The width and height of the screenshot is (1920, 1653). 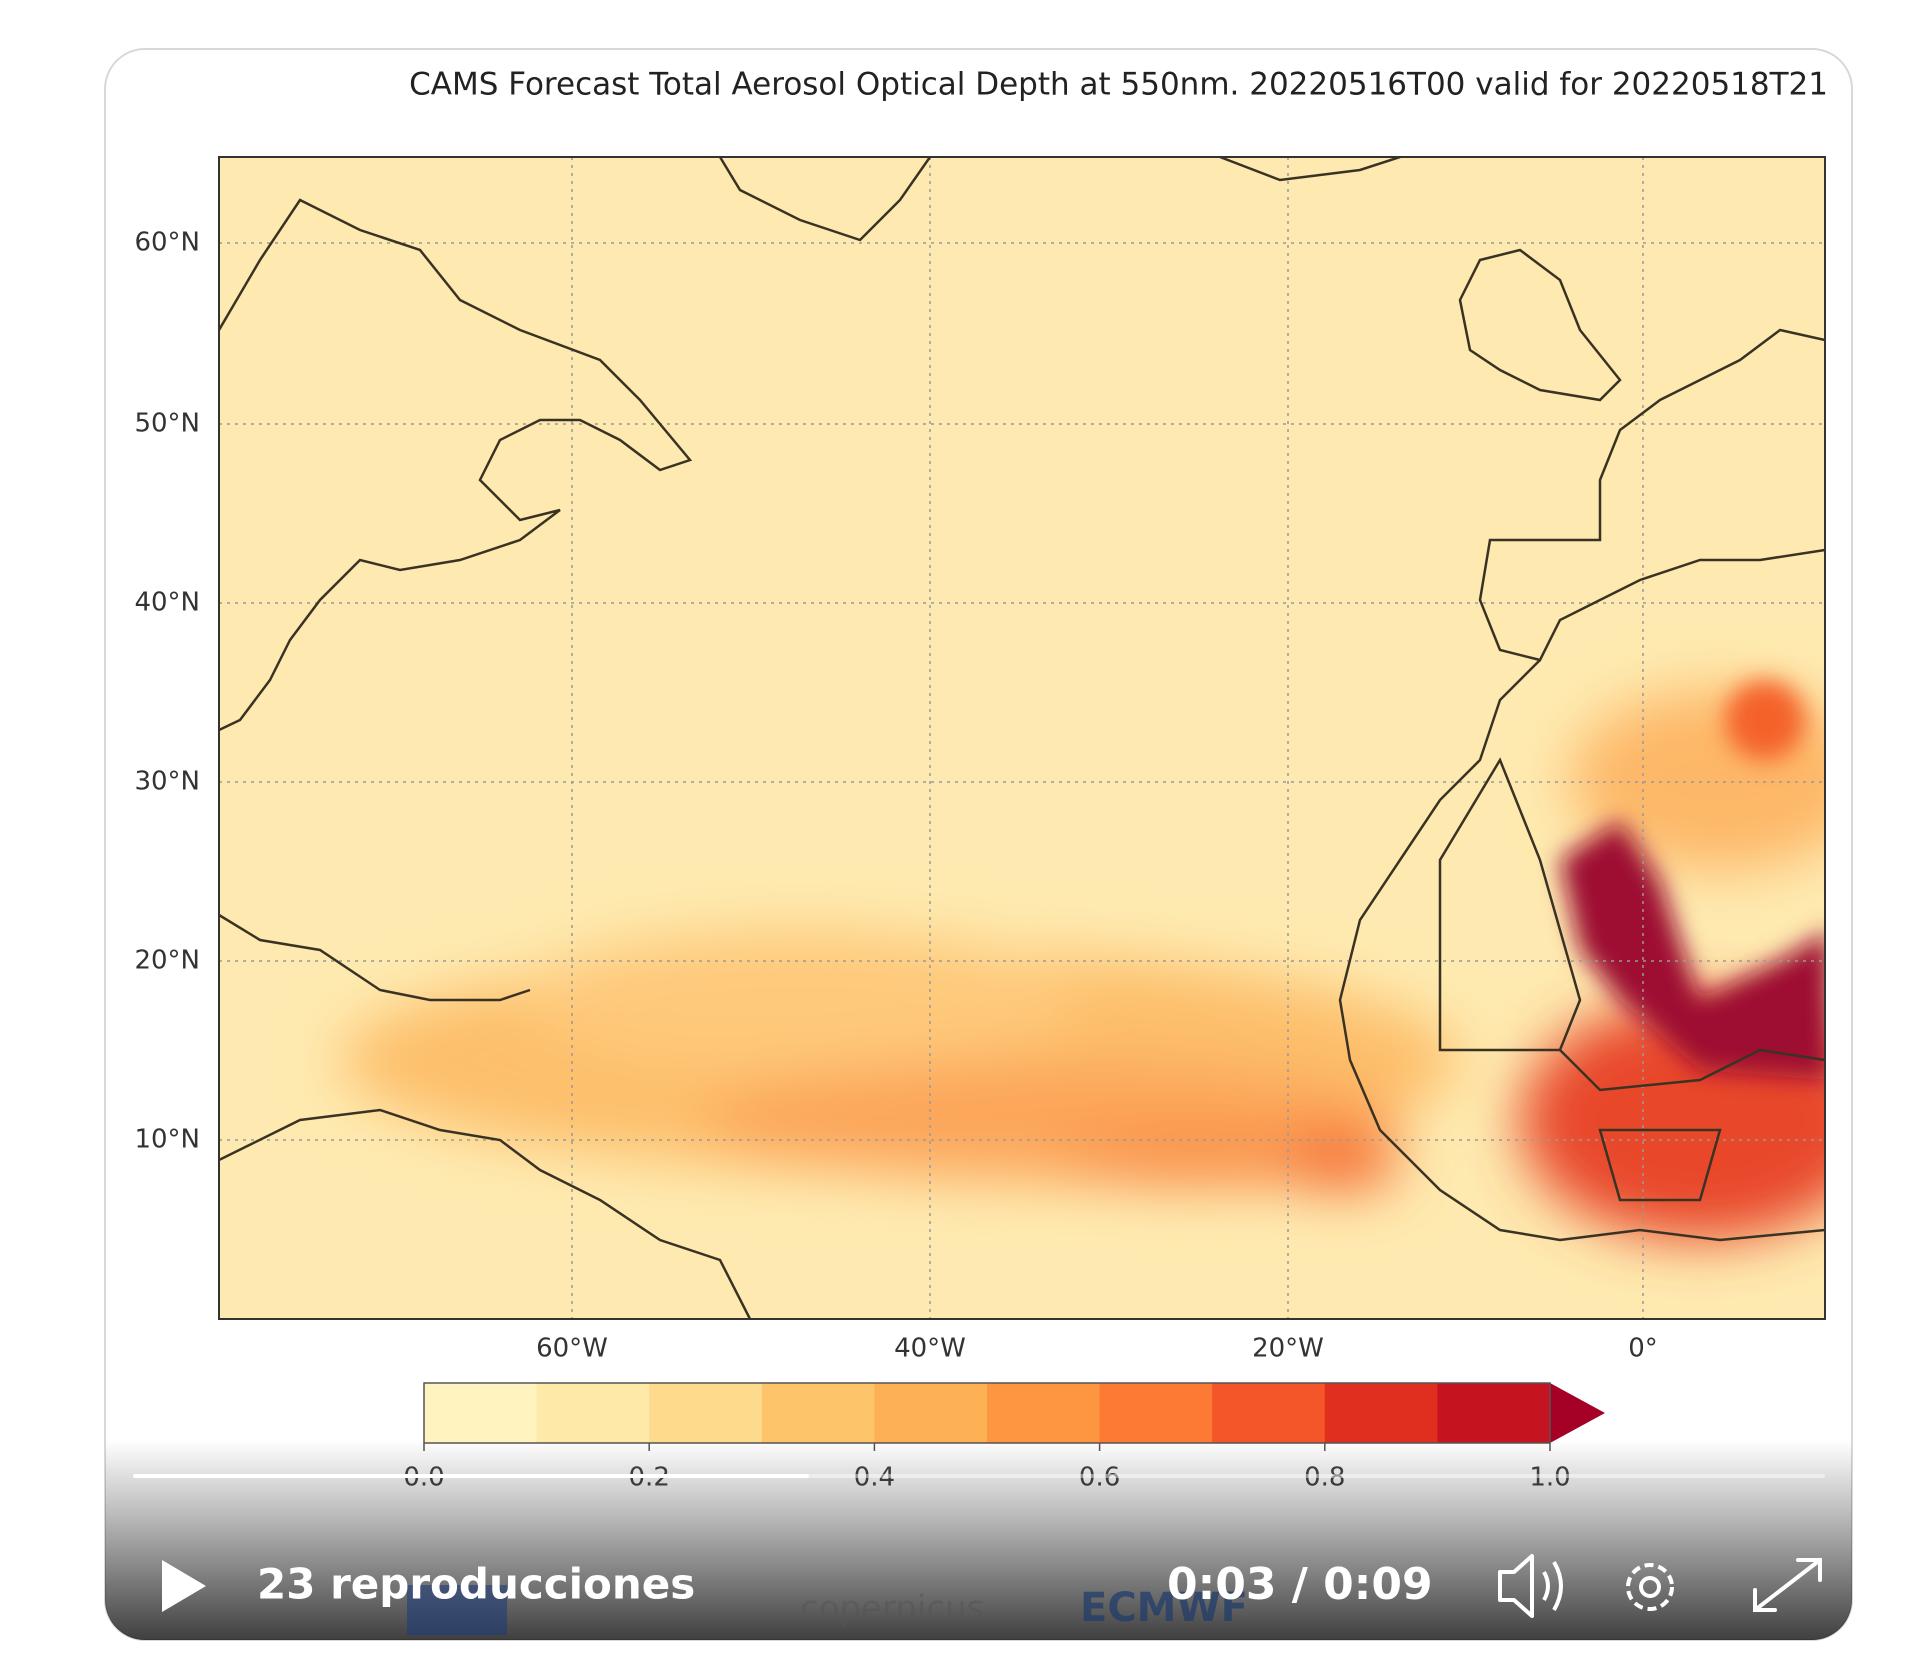 I want to click on view-count: 23 reproducciones, so click(x=476, y=1584).